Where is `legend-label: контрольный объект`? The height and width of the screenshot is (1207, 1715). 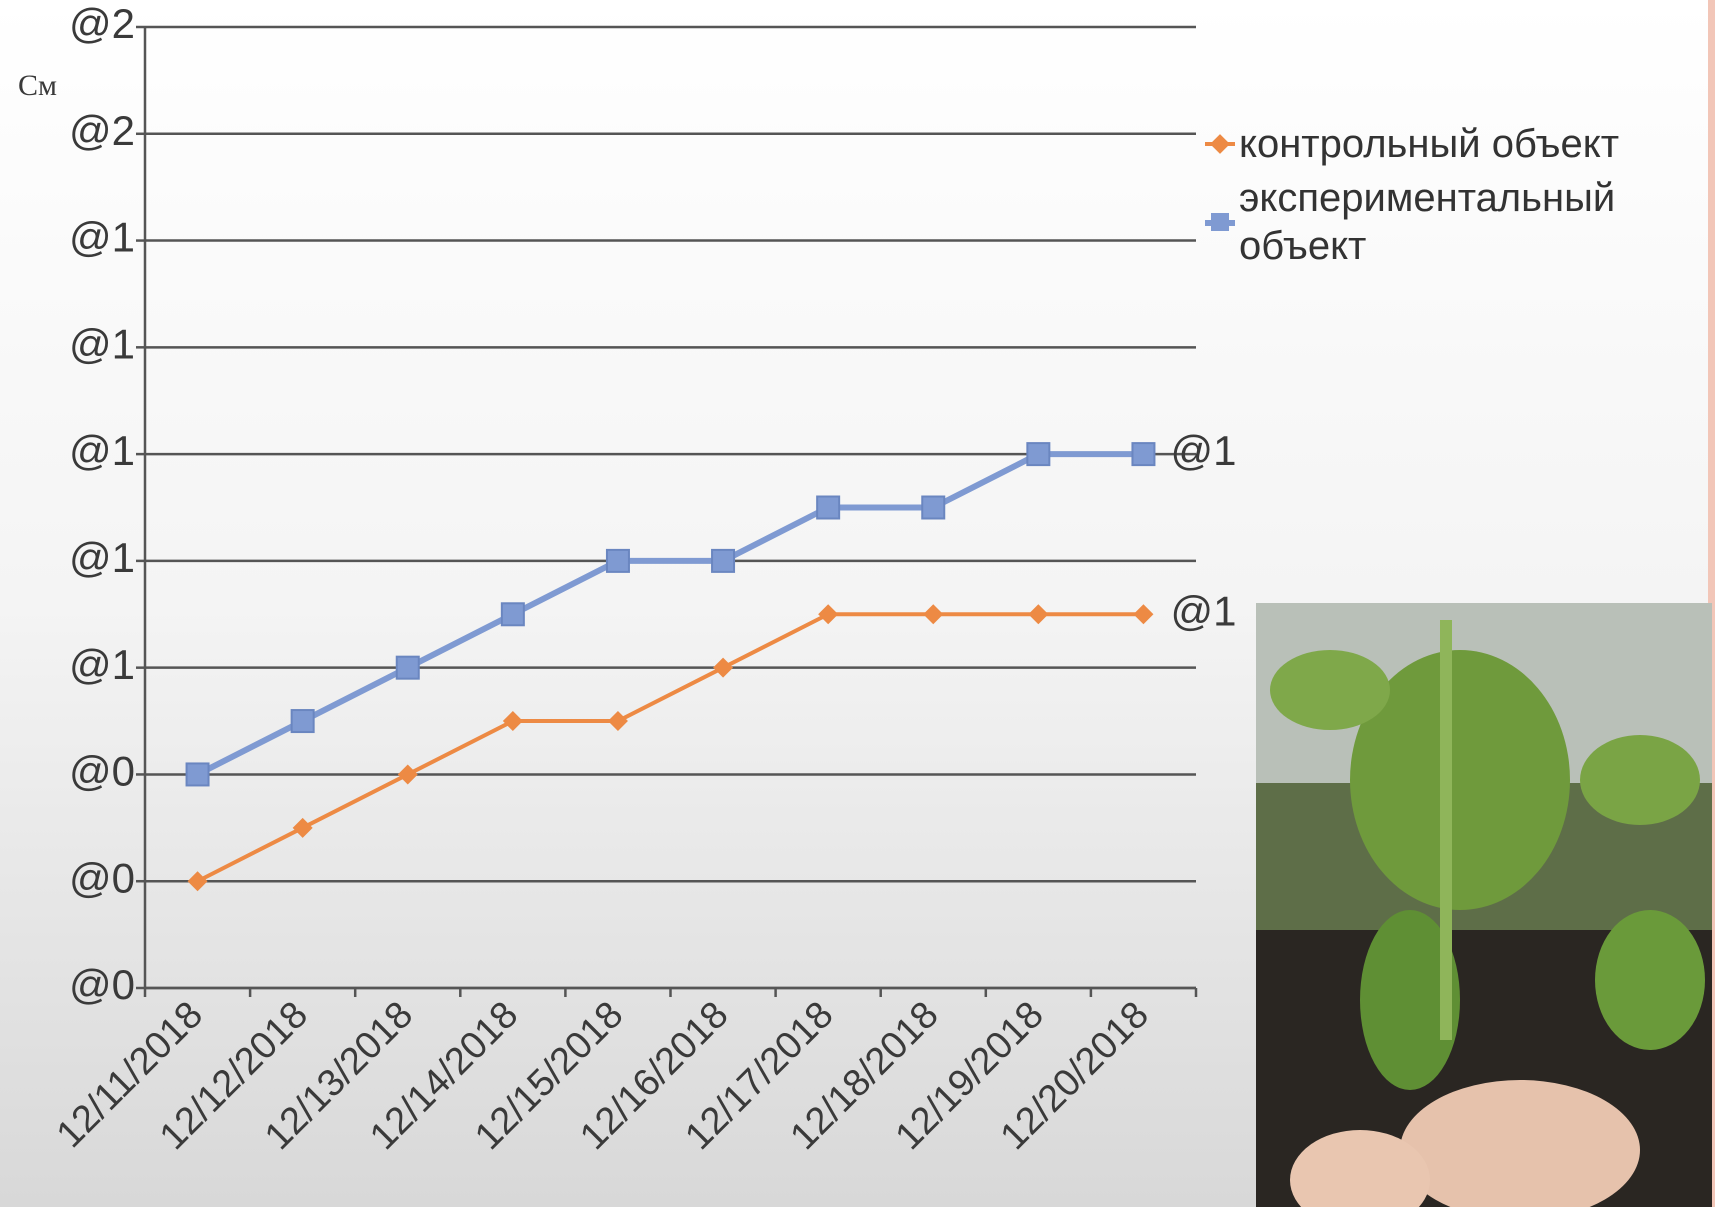 legend-label: контрольный объект is located at coordinates (1429, 144).